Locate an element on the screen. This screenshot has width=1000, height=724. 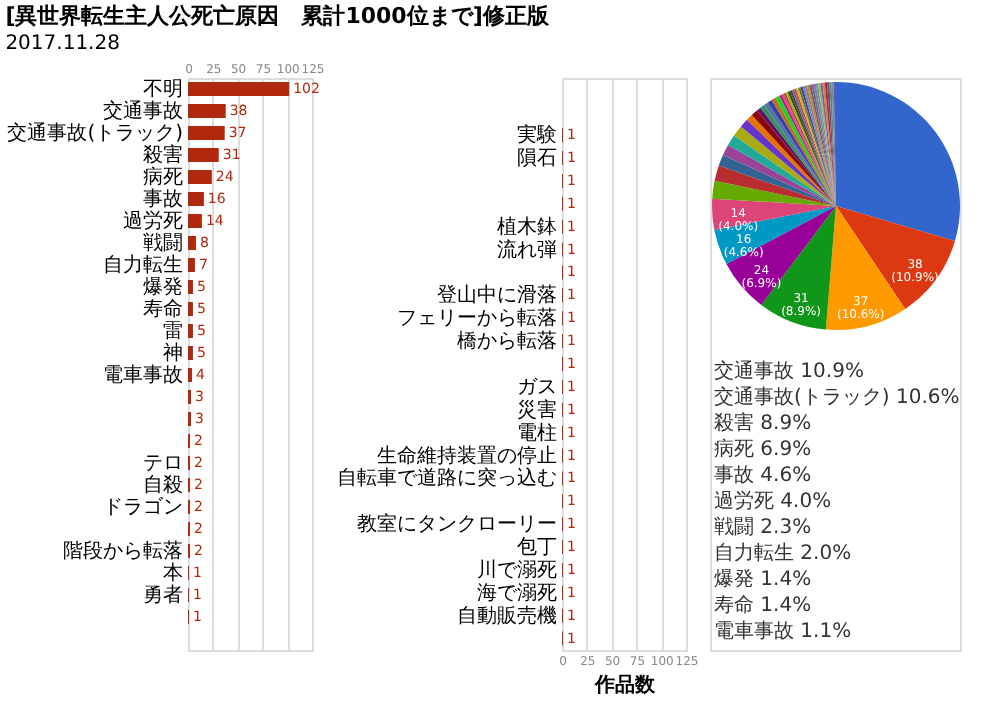
y-tick-label: 生命維持装置の停止 is located at coordinates (467, 455).